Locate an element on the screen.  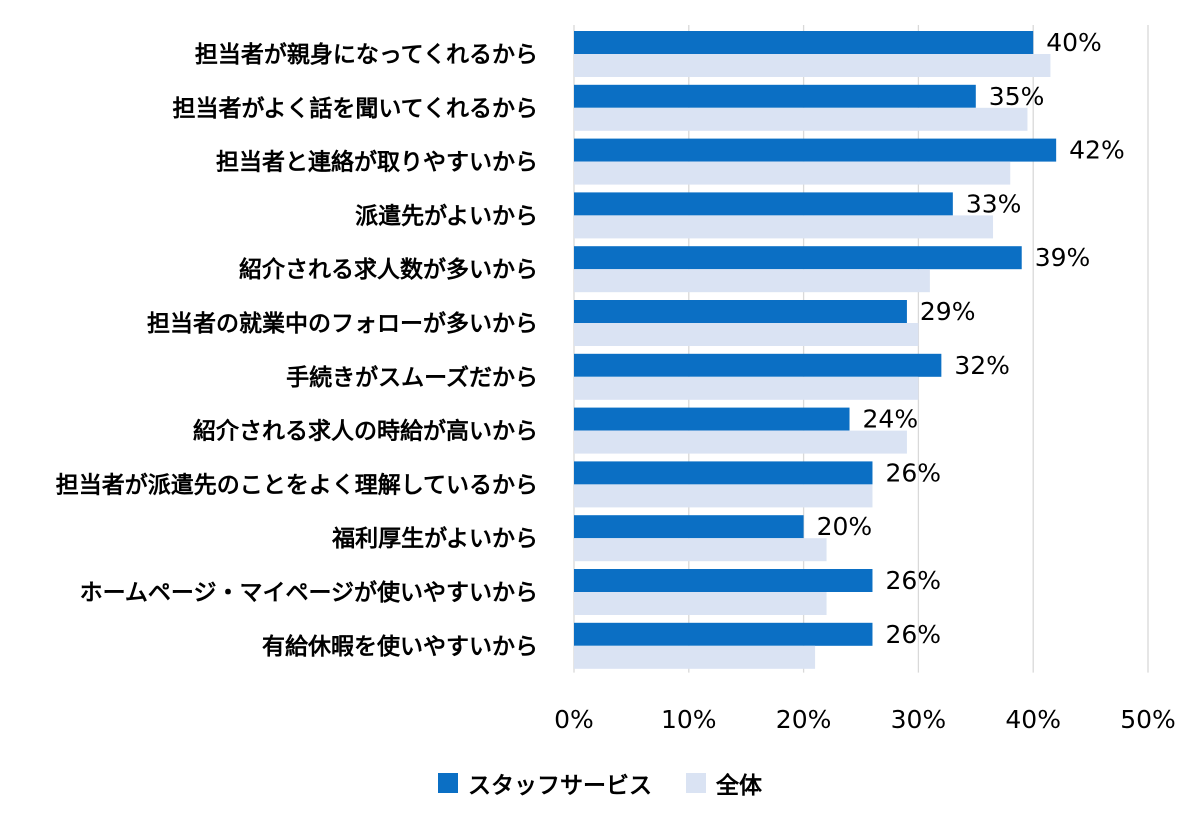
category-label: 有給休暇を使いやすいから is located at coordinates (400, 646).